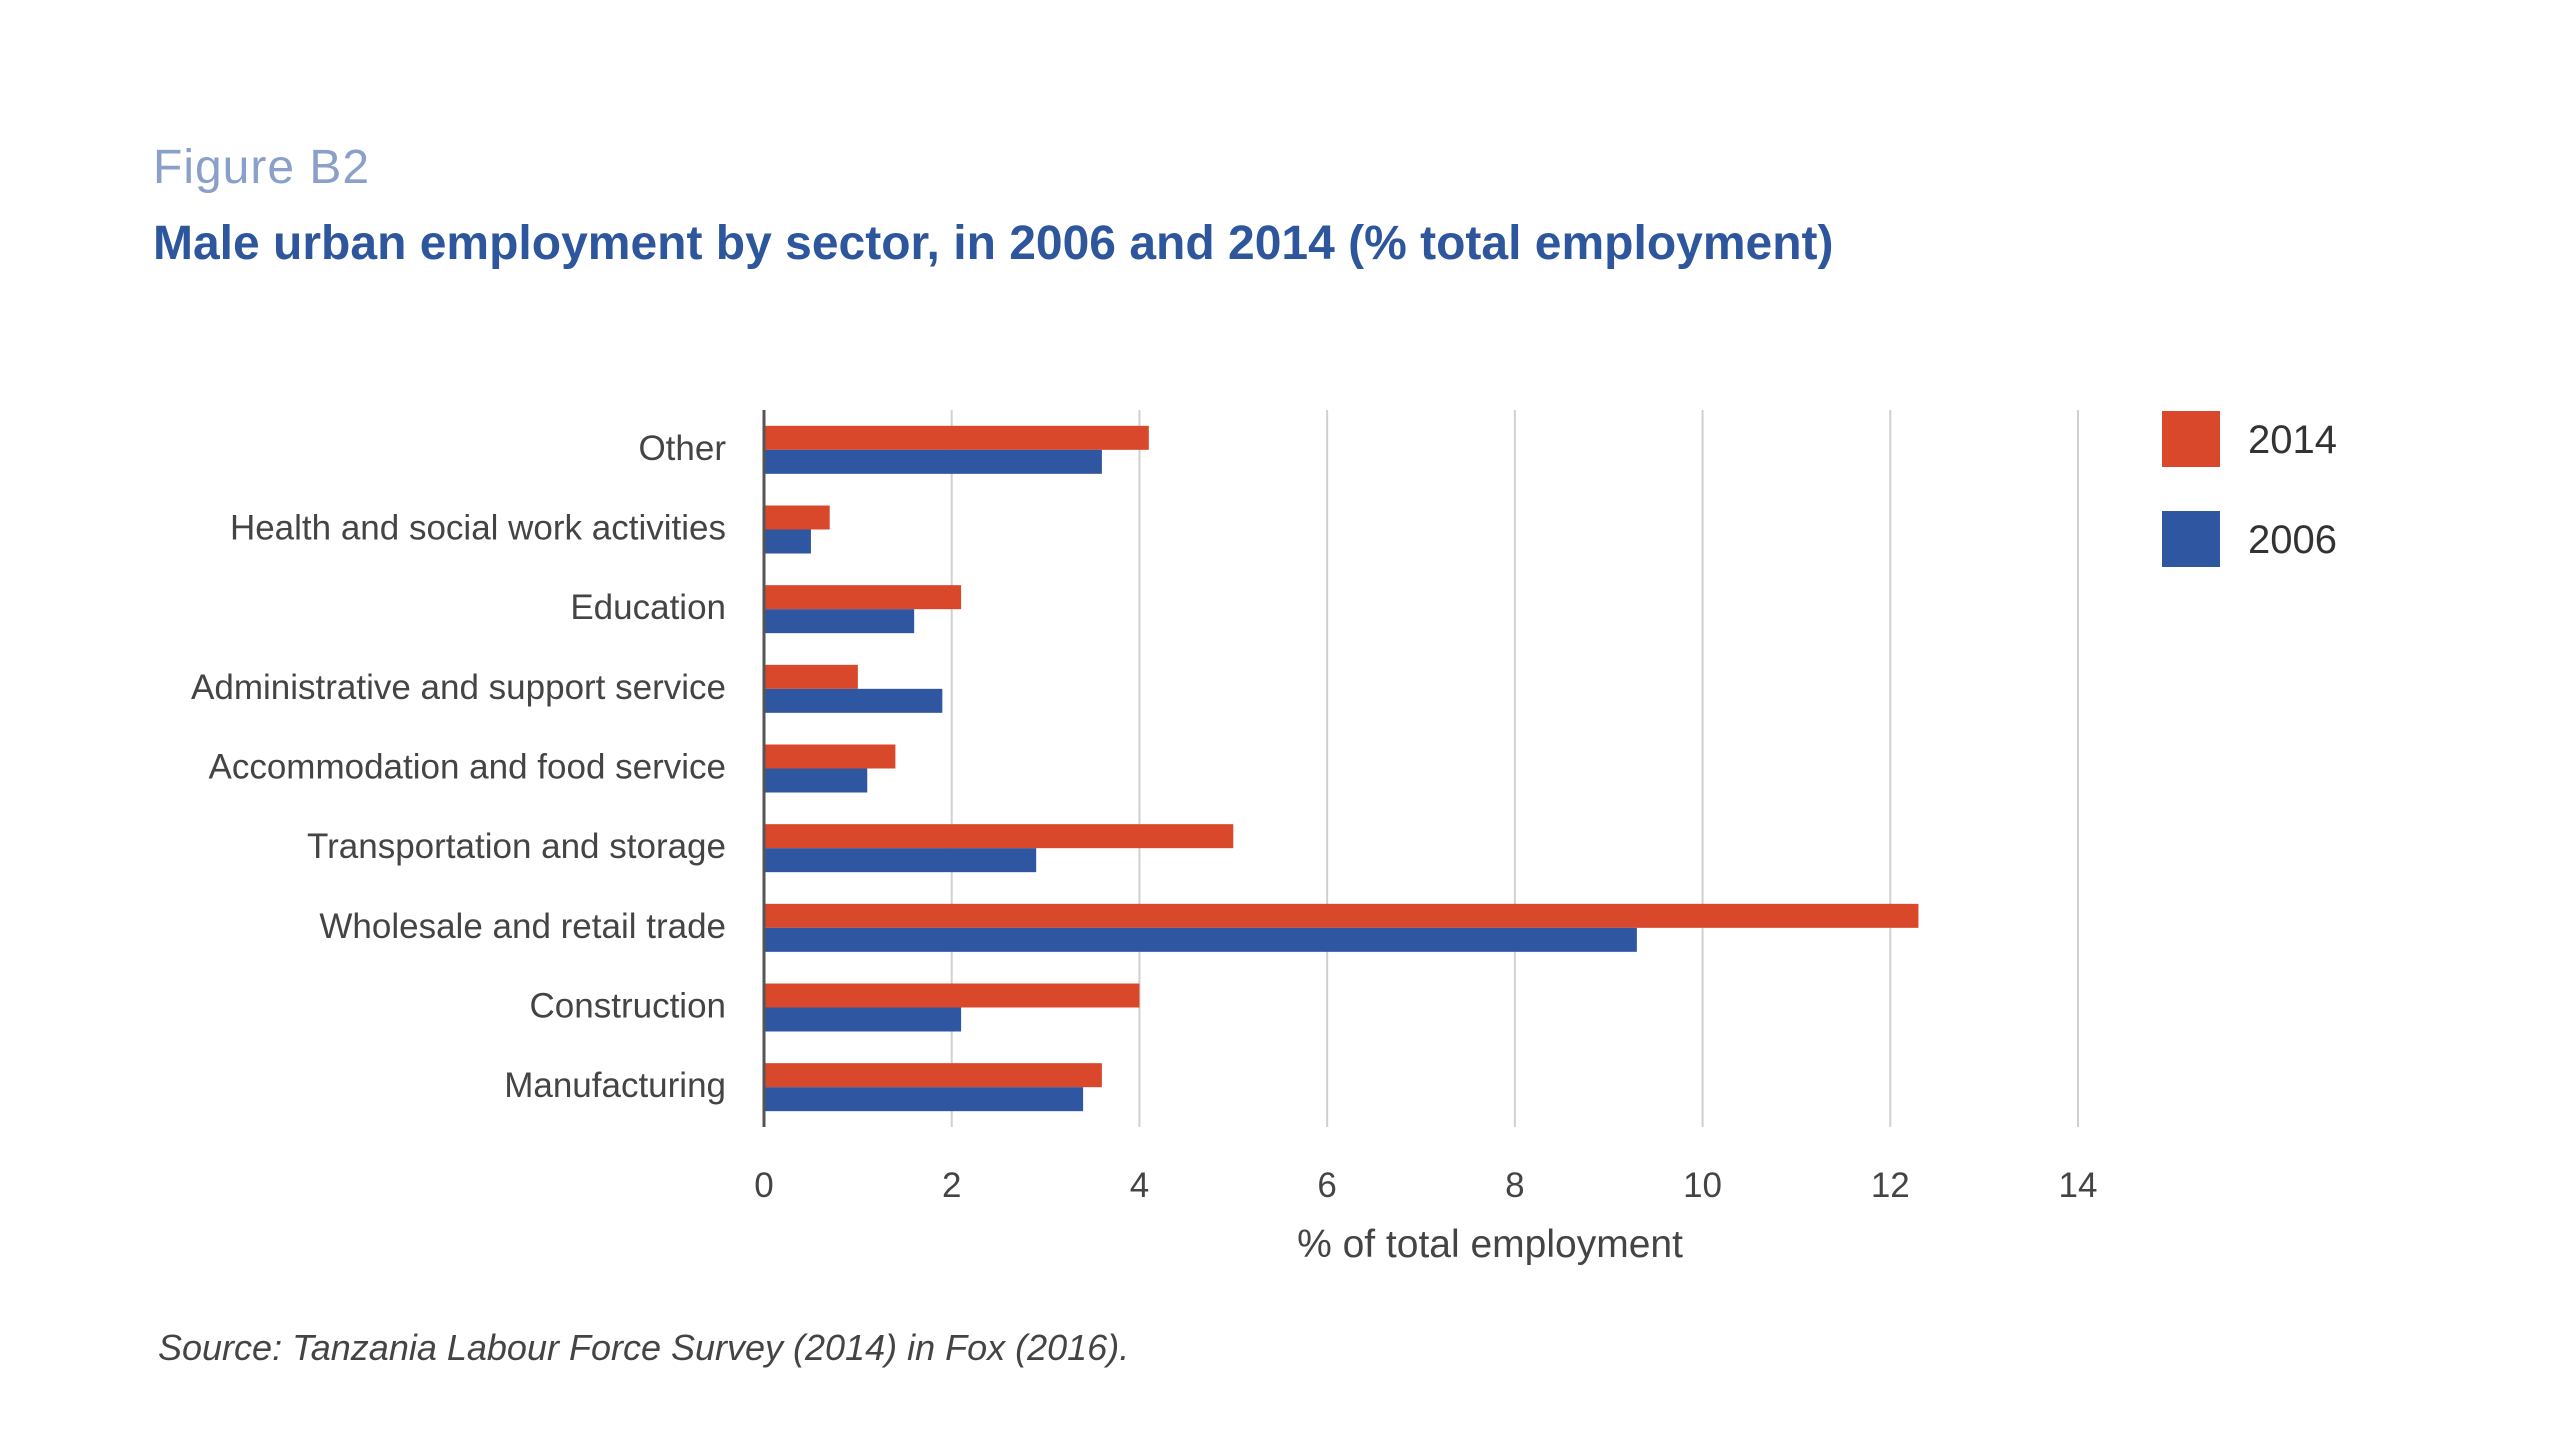 This screenshot has width=2550, height=1432. What do you see at coordinates (951, 1185) in the screenshot?
I see `x-tick-label: 2` at bounding box center [951, 1185].